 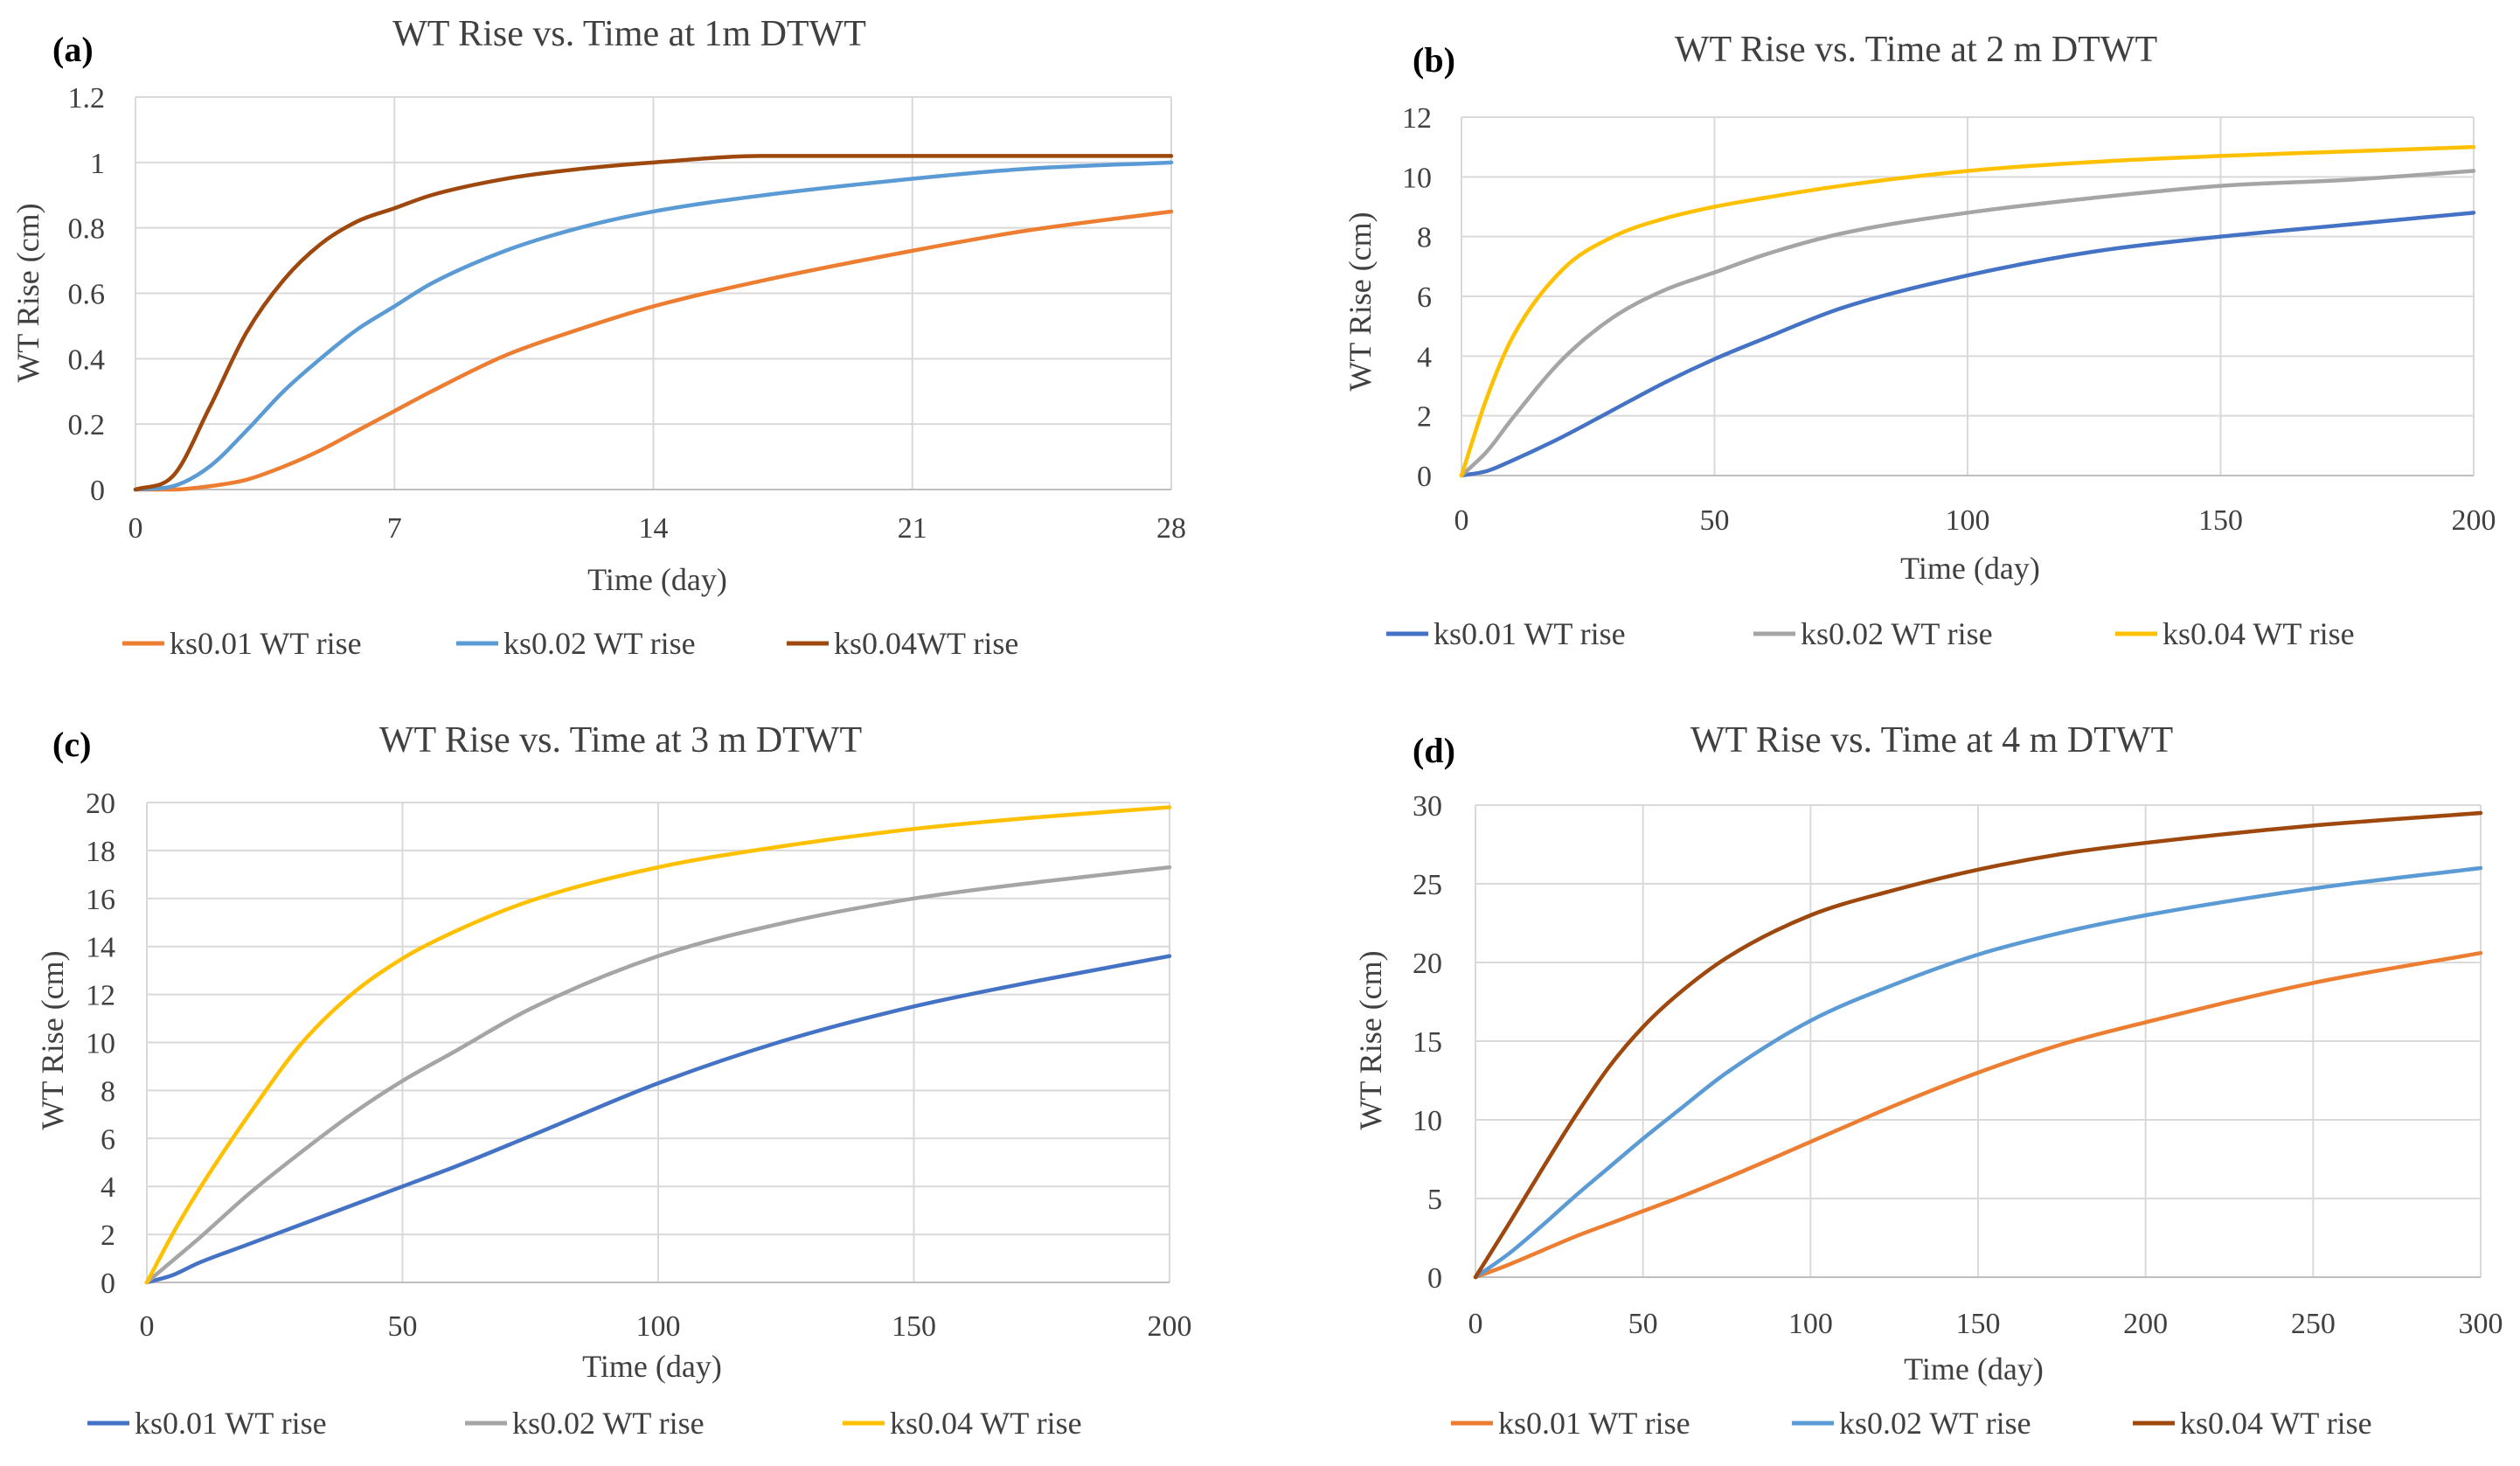 What do you see at coordinates (1434, 60) in the screenshot?
I see `panel-tag: (b)` at bounding box center [1434, 60].